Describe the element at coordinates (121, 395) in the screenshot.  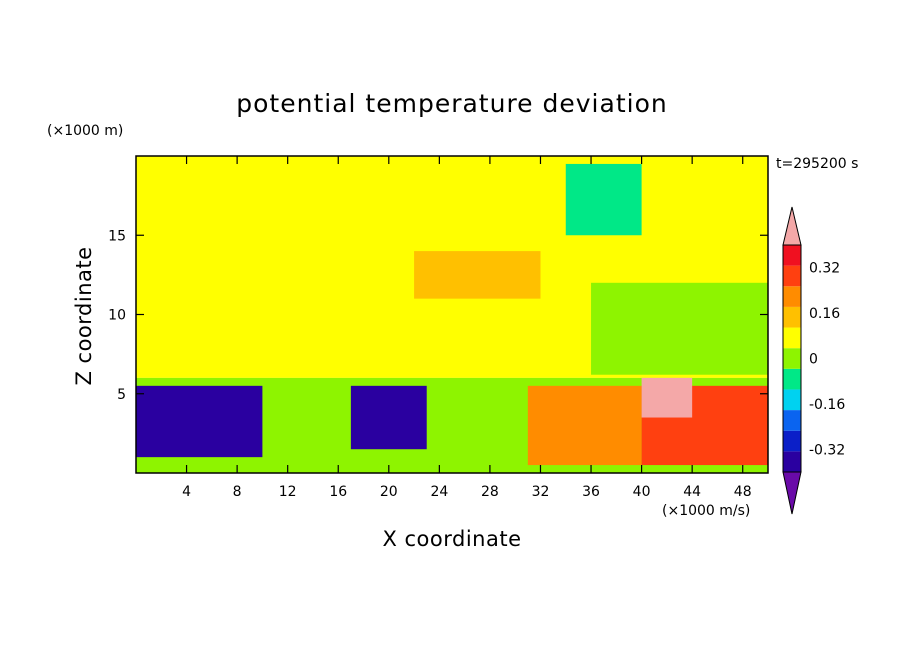
I see `y-tick-label: 5` at that location.